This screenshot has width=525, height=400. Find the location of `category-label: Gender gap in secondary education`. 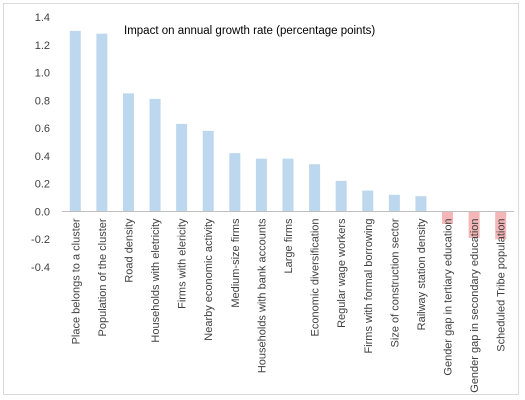

category-label: Gender gap in secondary education is located at coordinates (475, 305).